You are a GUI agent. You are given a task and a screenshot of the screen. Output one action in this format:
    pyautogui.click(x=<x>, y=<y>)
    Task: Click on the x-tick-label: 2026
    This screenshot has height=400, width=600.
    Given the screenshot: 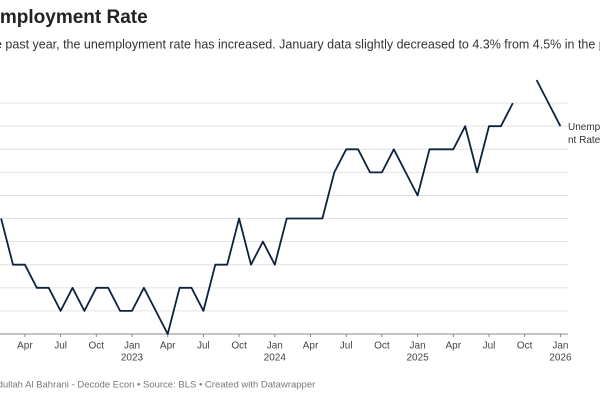 What is the action you would take?
    pyautogui.click(x=560, y=358)
    